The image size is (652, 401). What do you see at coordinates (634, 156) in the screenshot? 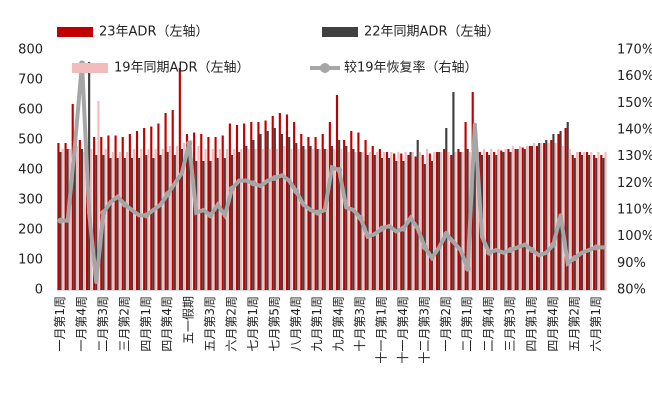
I see `y2-tick-label: 130%` at bounding box center [634, 156].